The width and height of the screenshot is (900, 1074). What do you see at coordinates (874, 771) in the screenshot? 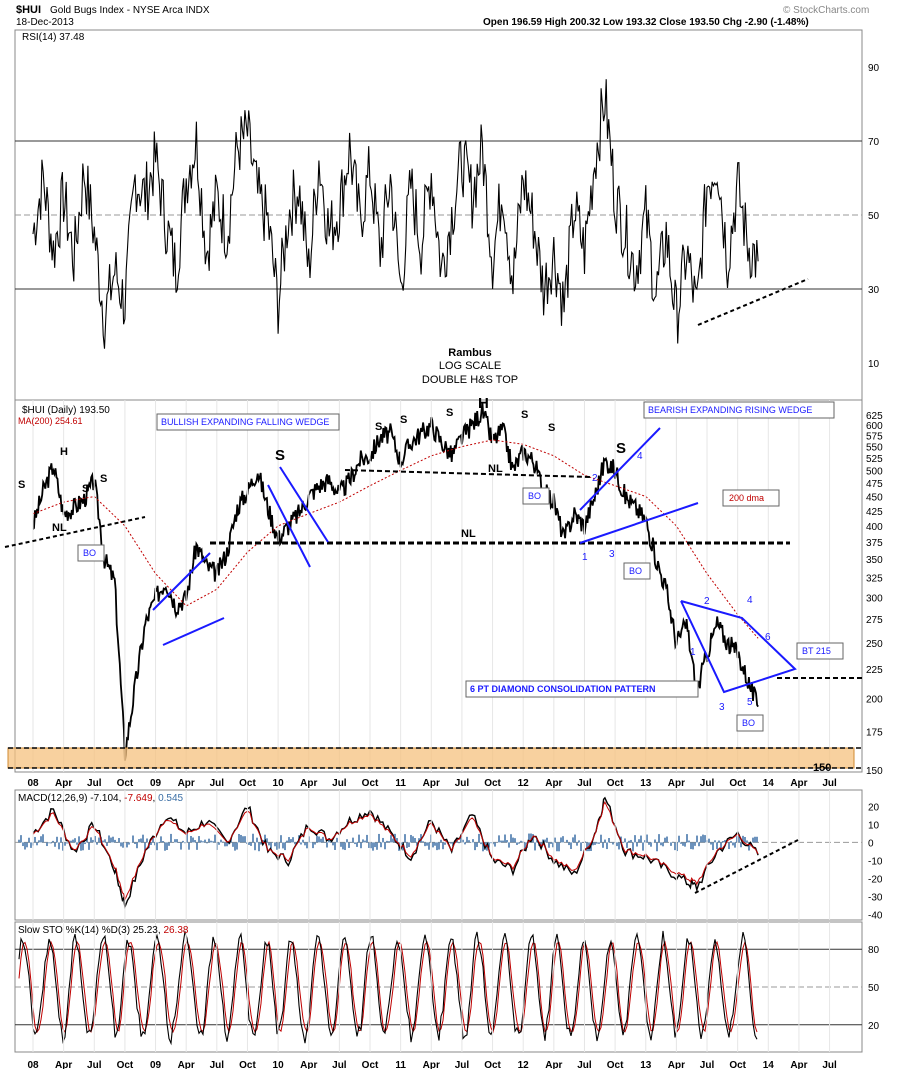
I see `price-tick: 150` at bounding box center [874, 771].